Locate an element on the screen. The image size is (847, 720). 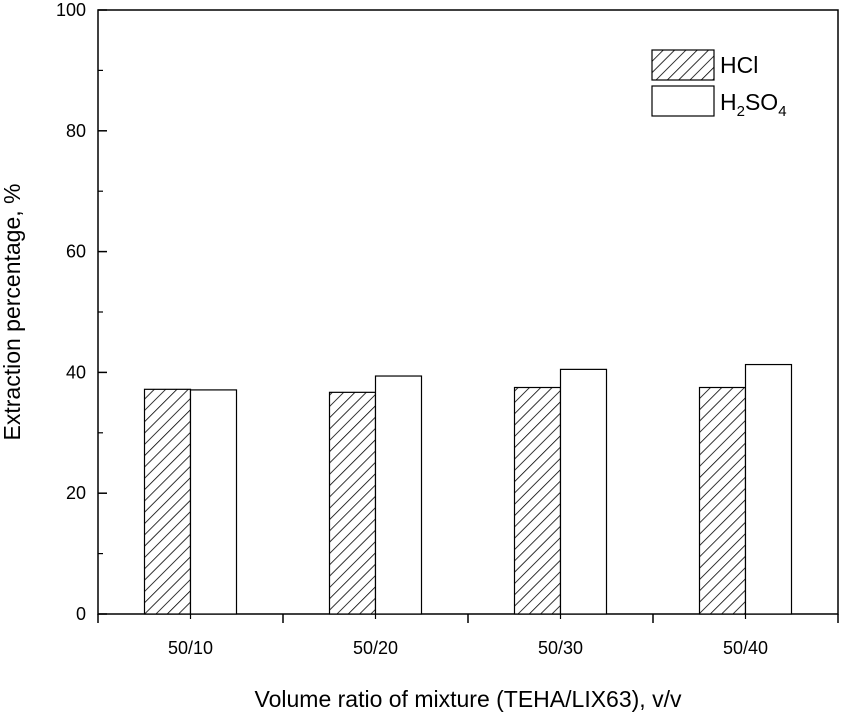
x-tick-label: 50/20 is located at coordinates (375, 648).